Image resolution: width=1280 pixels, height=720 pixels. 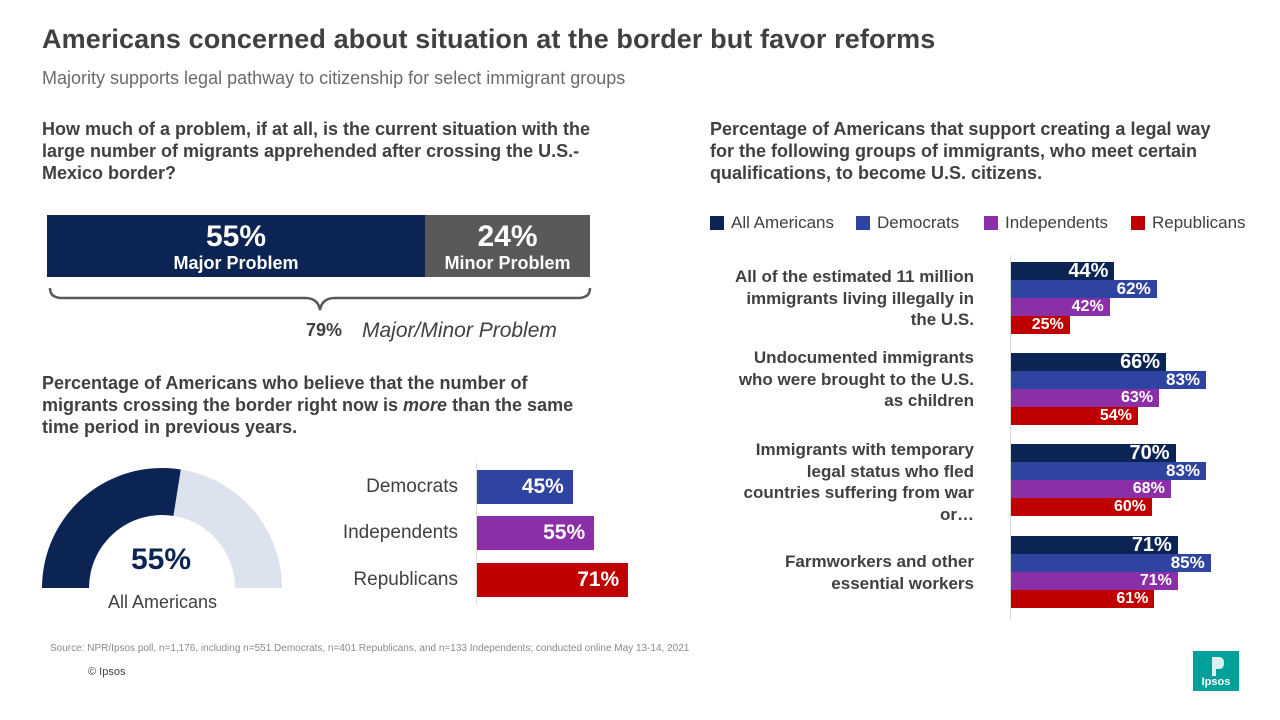 I want to click on support-bar-independents-2: 63%, so click(x=1085, y=398).